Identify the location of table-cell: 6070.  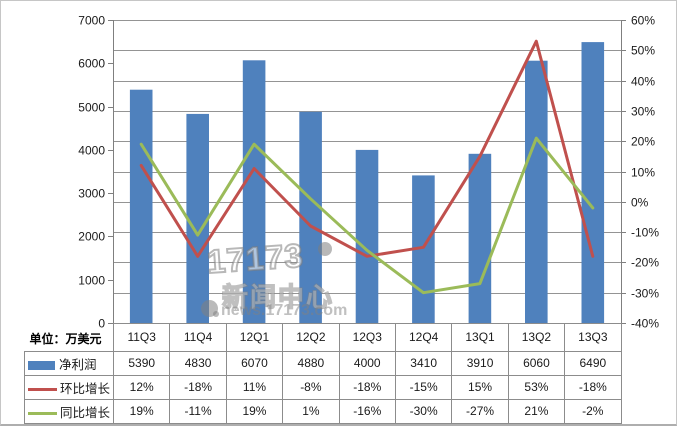
(254, 363).